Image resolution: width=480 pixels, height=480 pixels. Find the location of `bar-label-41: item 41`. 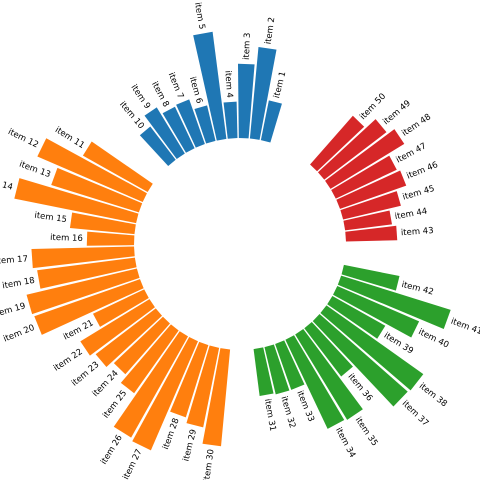

bar-label-41: item 41 is located at coordinates (464, 327).